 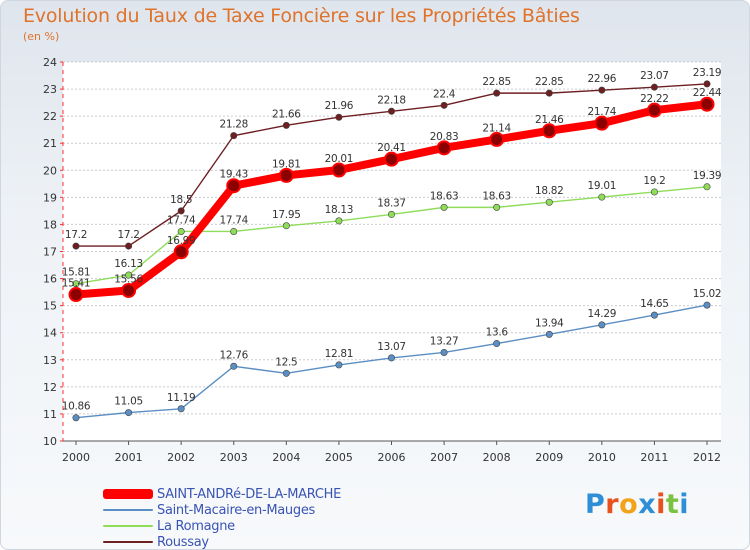 What do you see at coordinates (707, 73) in the screenshot?
I see `data-label-roussay: 23.19` at bounding box center [707, 73].